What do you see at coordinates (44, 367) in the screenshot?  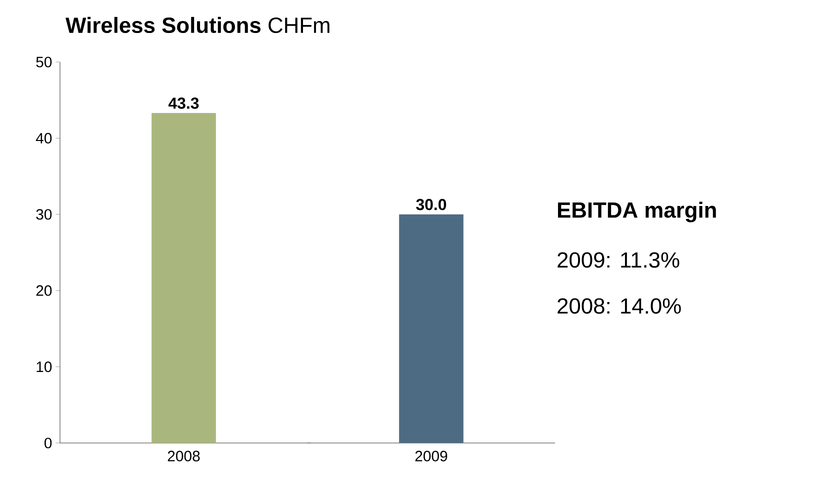 I see `y-tick-label: 10` at bounding box center [44, 367].